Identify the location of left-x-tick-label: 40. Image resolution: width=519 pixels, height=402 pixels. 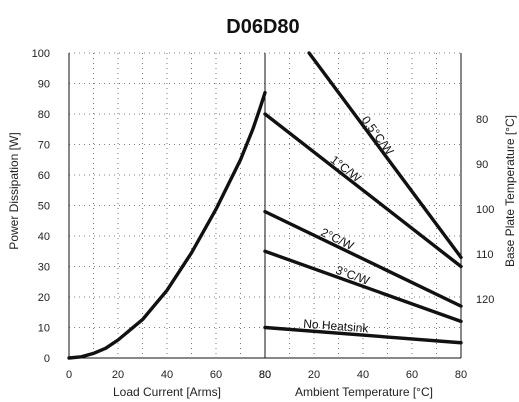
(167, 375).